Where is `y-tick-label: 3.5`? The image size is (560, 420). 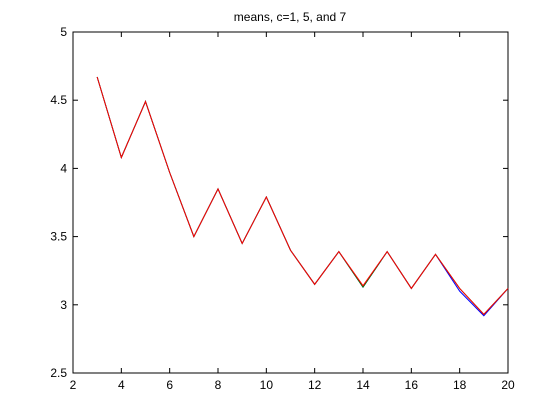 y-tick-label: 3.5 is located at coordinates (58, 237).